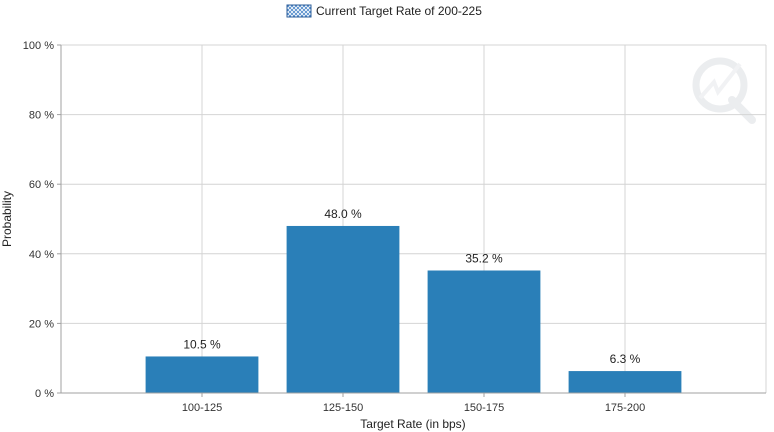 This screenshot has height=432, width=774. What do you see at coordinates (299, 11) in the screenshot?
I see `legend-swatch` at bounding box center [299, 11].